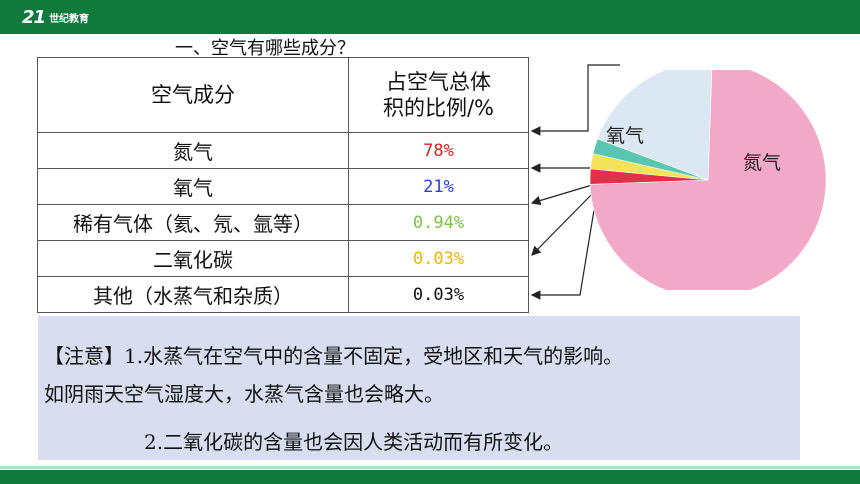 This screenshot has width=860, height=484. What do you see at coordinates (655, 125) in the screenshot?
I see `pie-slice-氧气` at bounding box center [655, 125].